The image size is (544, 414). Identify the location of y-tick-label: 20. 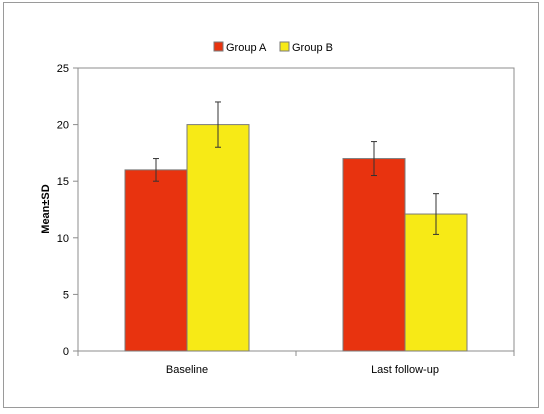
(63, 126).